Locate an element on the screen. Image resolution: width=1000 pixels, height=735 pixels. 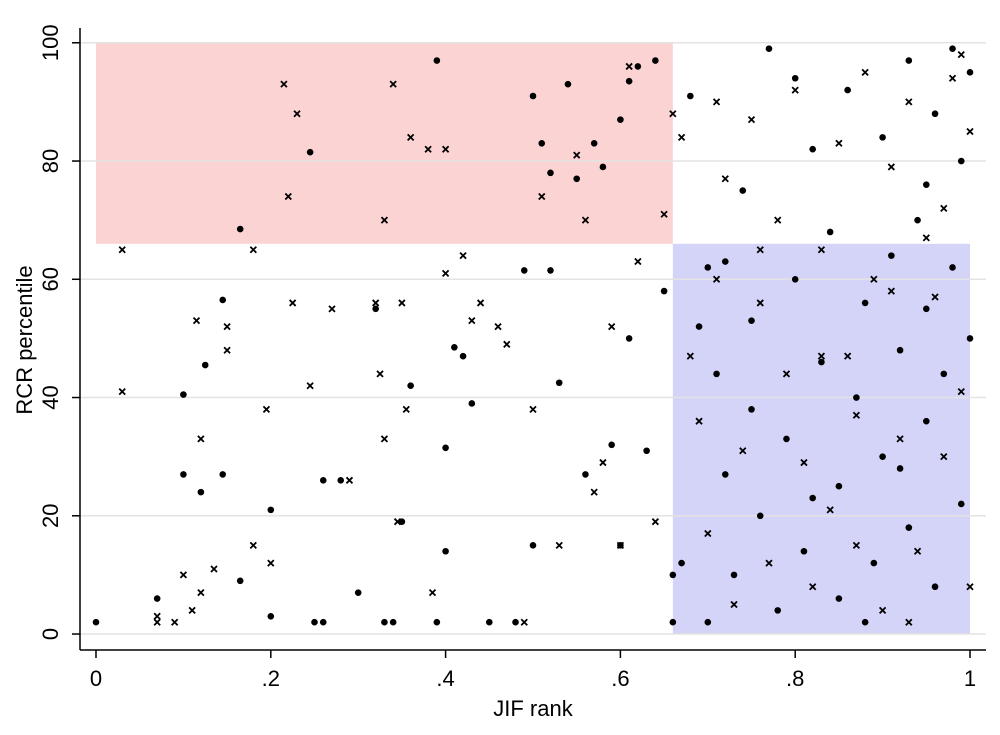
y-tick-label: 0 is located at coordinates (50, 634).